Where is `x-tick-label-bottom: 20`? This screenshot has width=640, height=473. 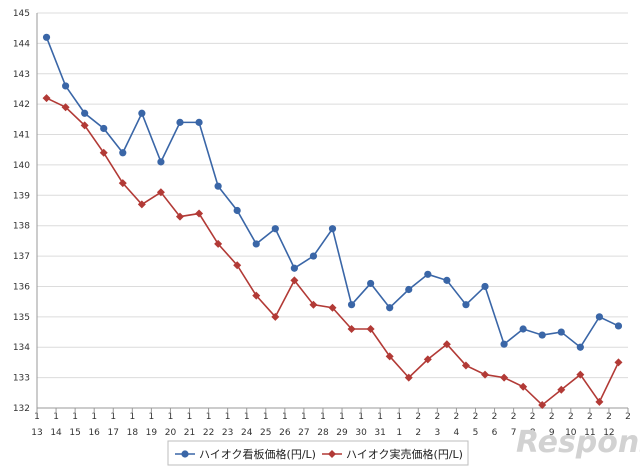 x-tick-label-bottom: 20 is located at coordinates (171, 433).